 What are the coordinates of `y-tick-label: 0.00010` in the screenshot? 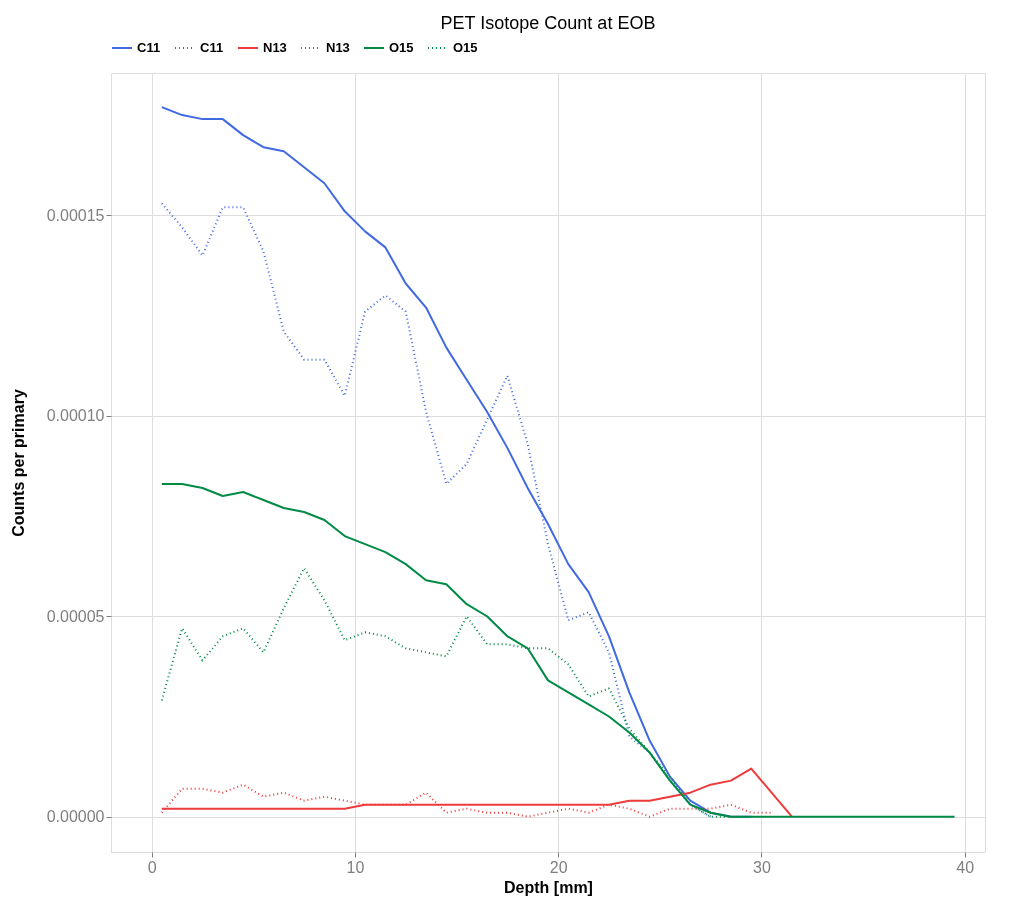 It's located at (75, 416).